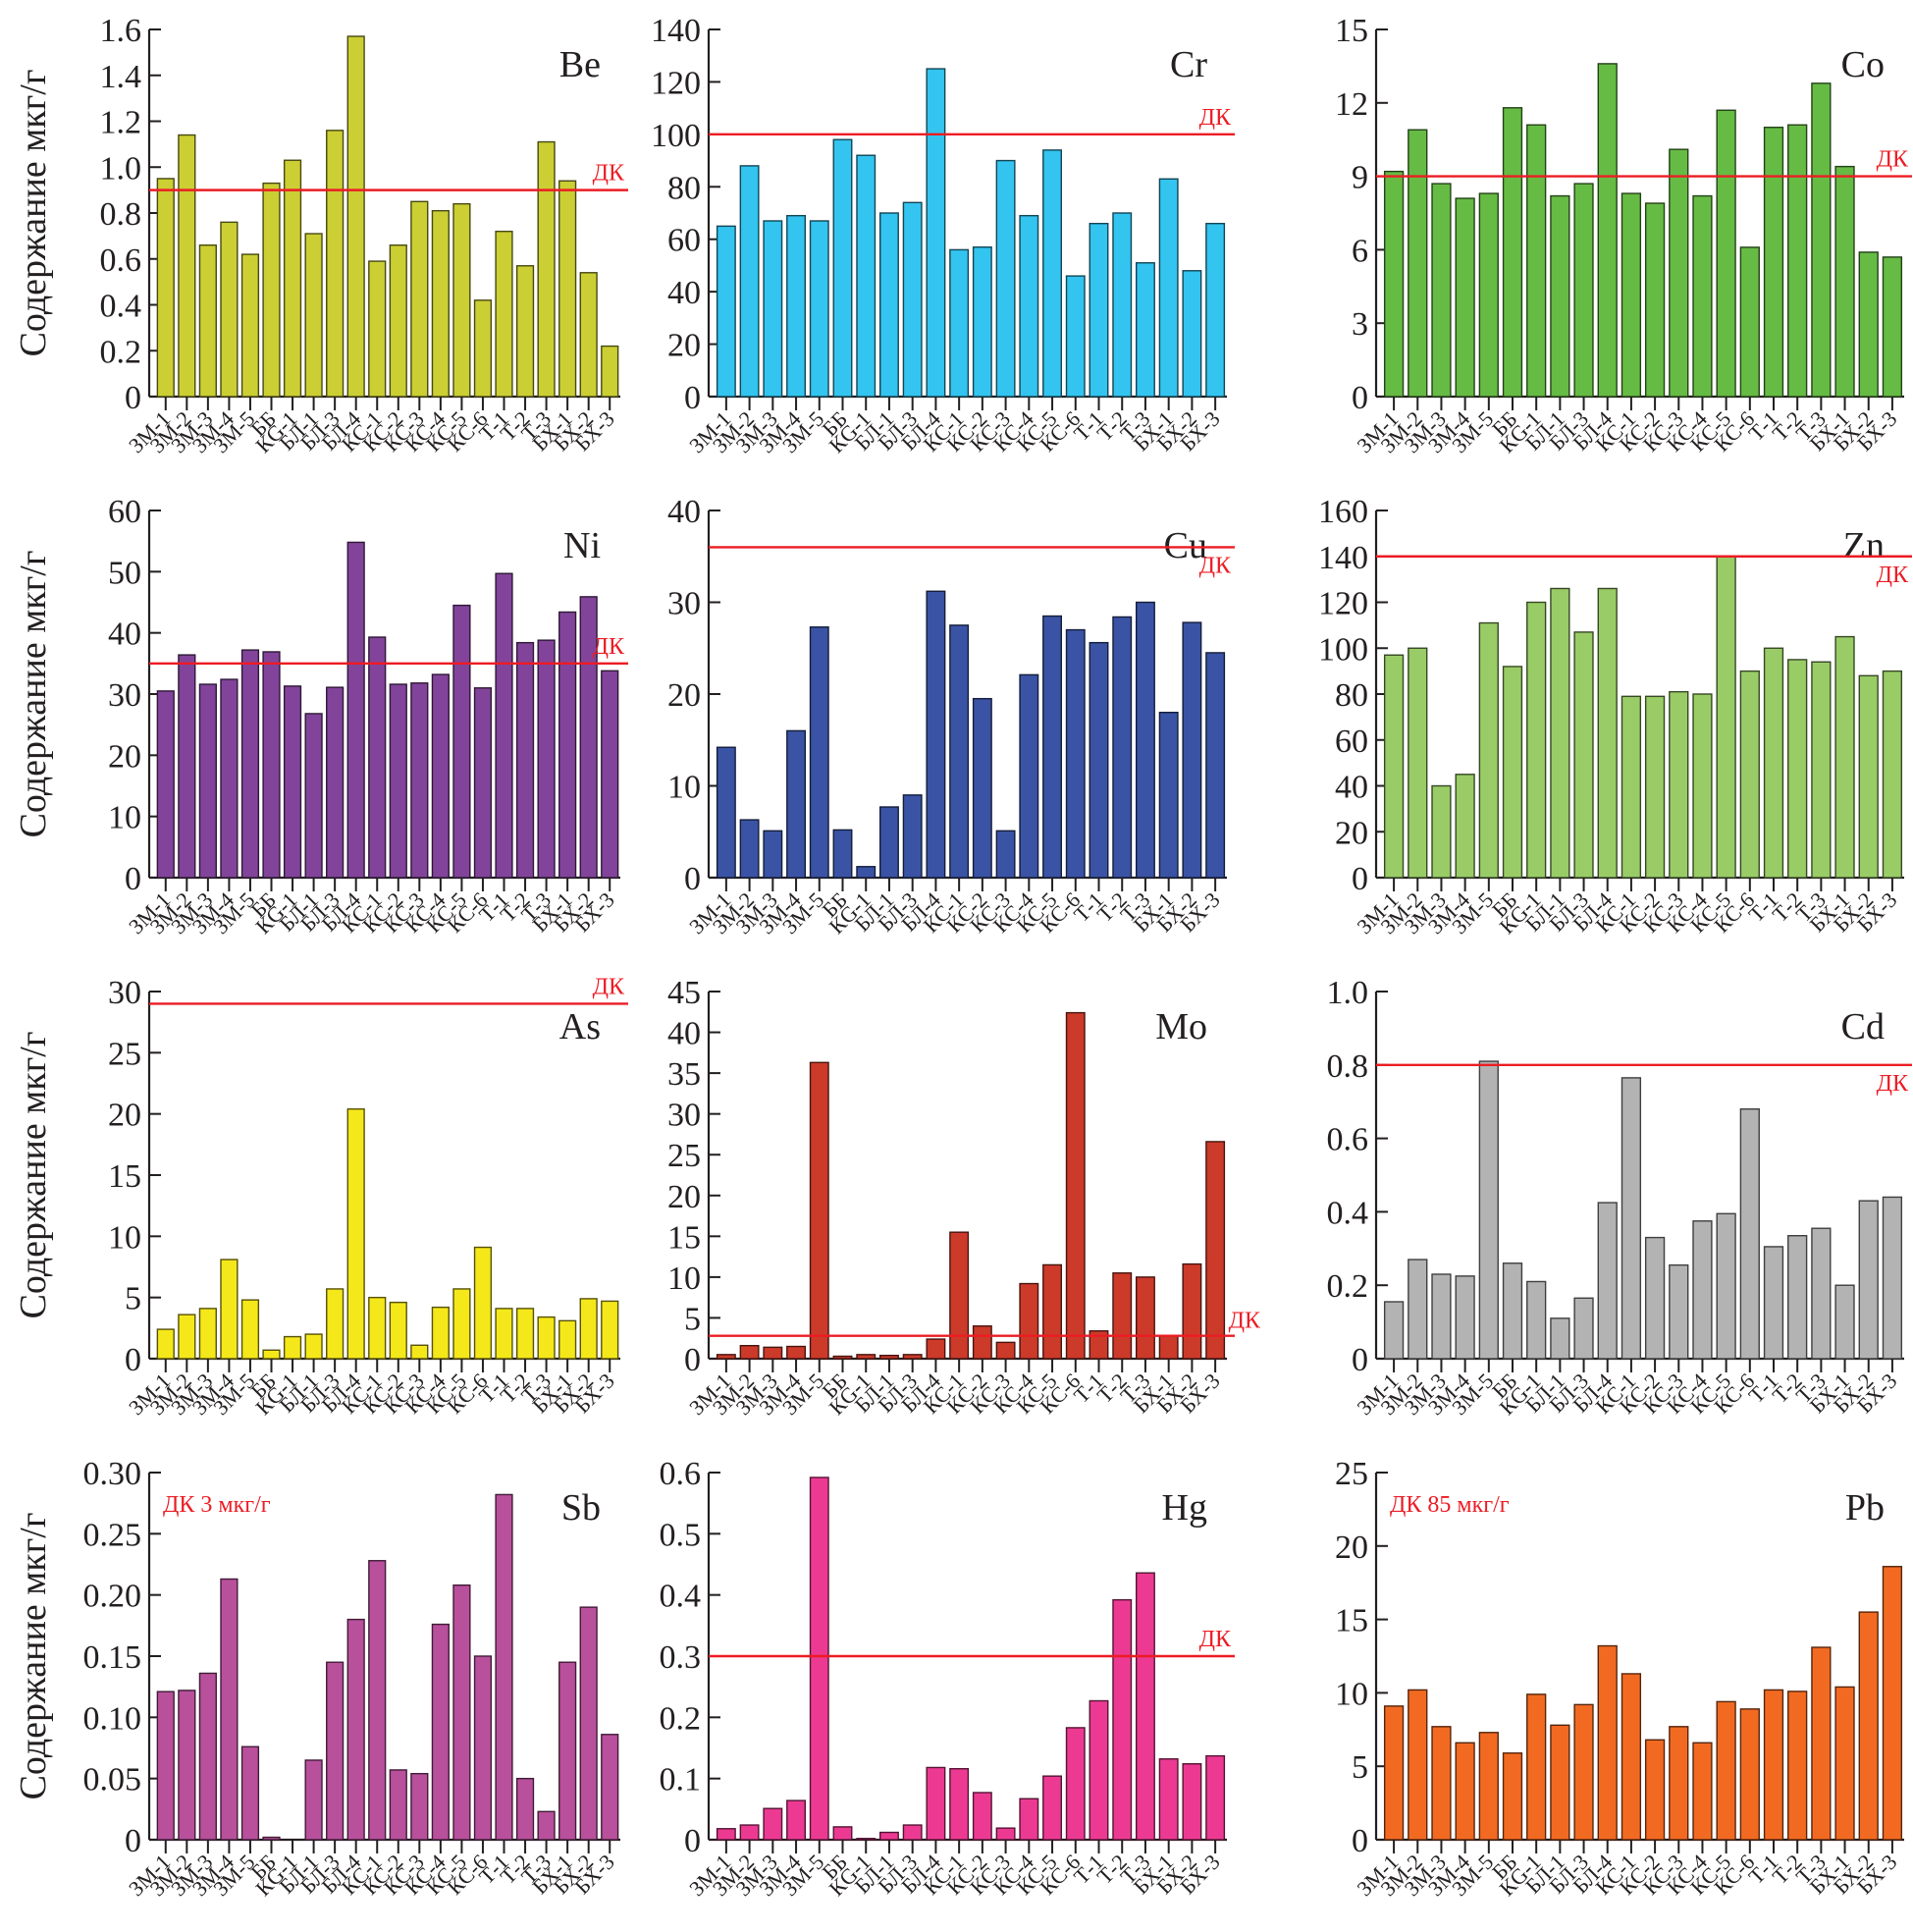 This screenshot has width=1913, height=1932. I want to click on y-tick-label: 1.0, so click(1348, 993).